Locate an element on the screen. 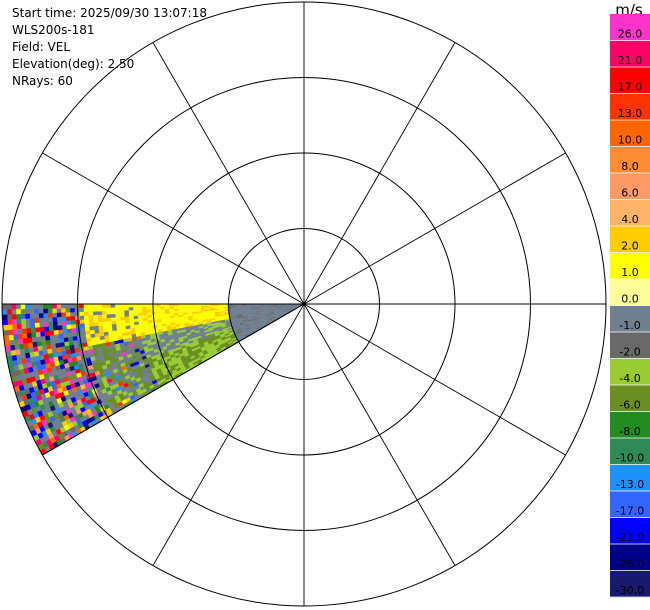  colorbar-tick-label: -30.0 is located at coordinates (630, 590).